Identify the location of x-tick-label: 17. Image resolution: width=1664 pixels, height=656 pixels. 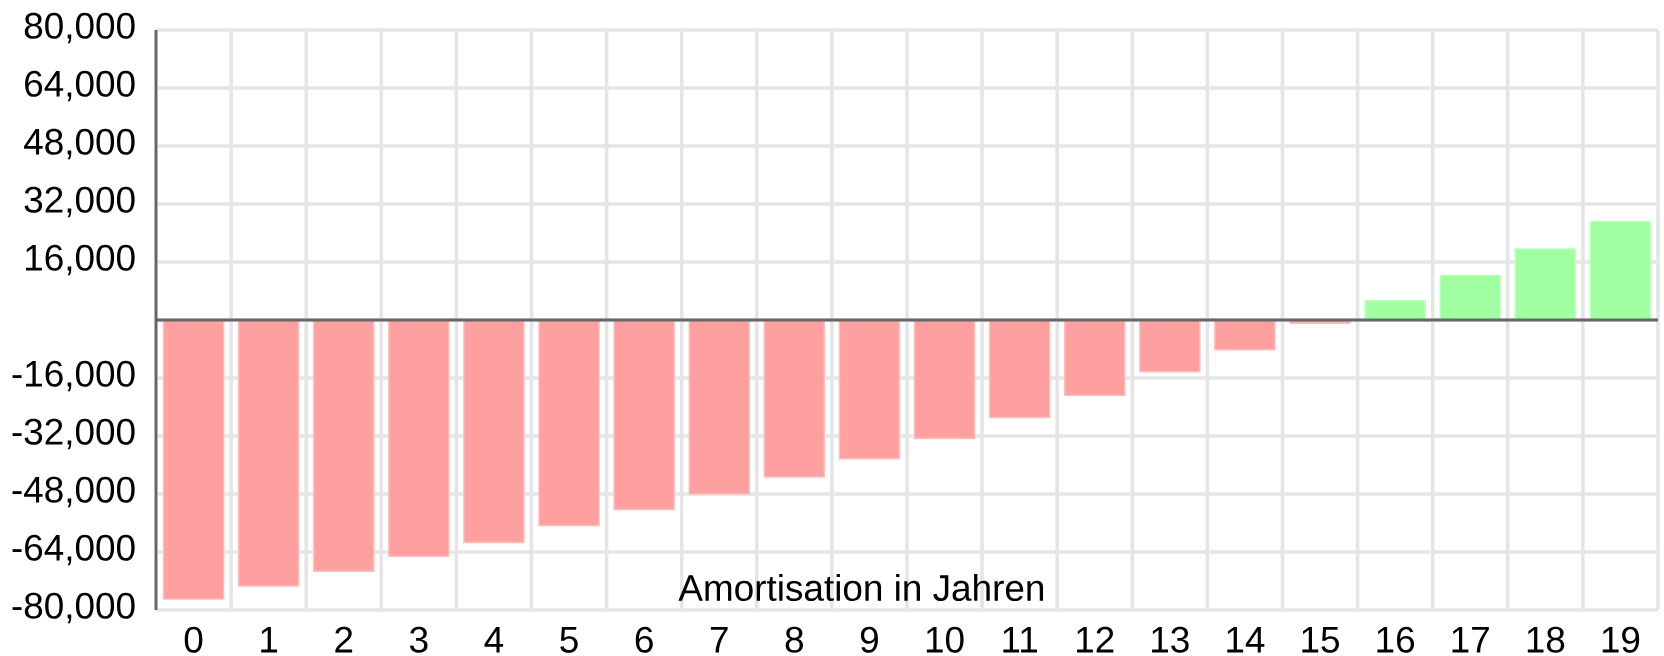
(1470, 640).